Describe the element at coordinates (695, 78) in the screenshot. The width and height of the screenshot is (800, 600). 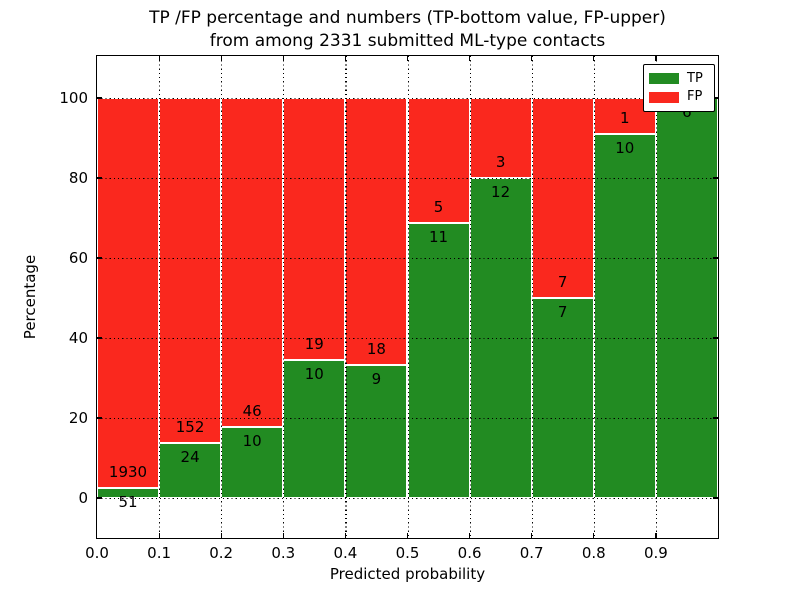
I see `legend-item-label: TP` at that location.